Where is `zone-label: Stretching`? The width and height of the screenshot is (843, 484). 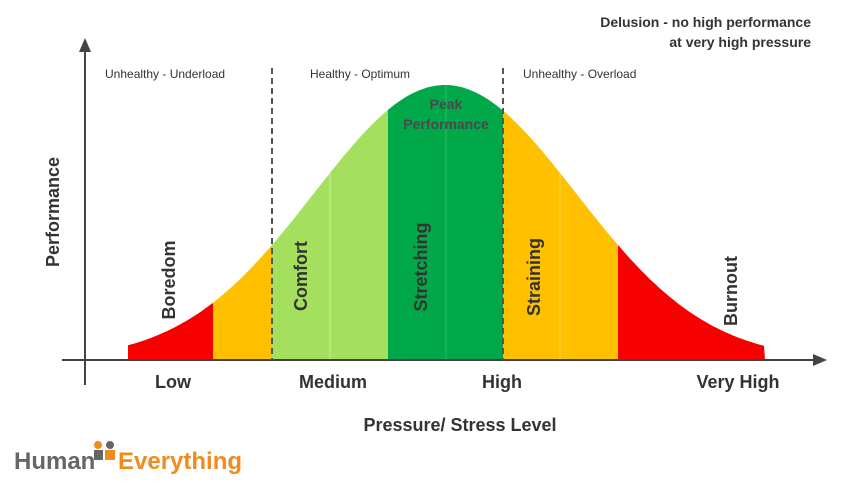
zone-label: Stretching is located at coordinates (421, 266).